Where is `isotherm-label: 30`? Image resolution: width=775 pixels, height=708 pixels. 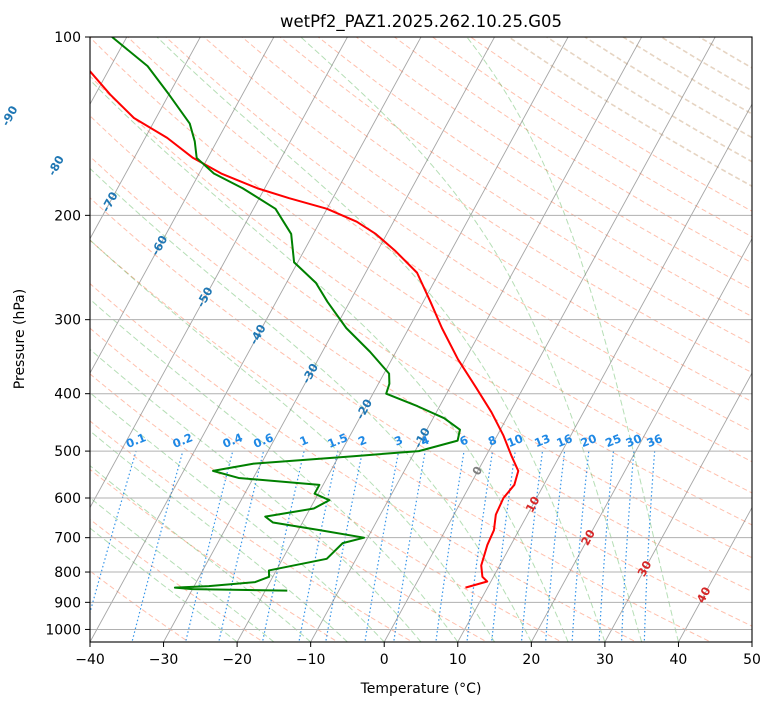 isotherm-label: 30 is located at coordinates (644, 568).